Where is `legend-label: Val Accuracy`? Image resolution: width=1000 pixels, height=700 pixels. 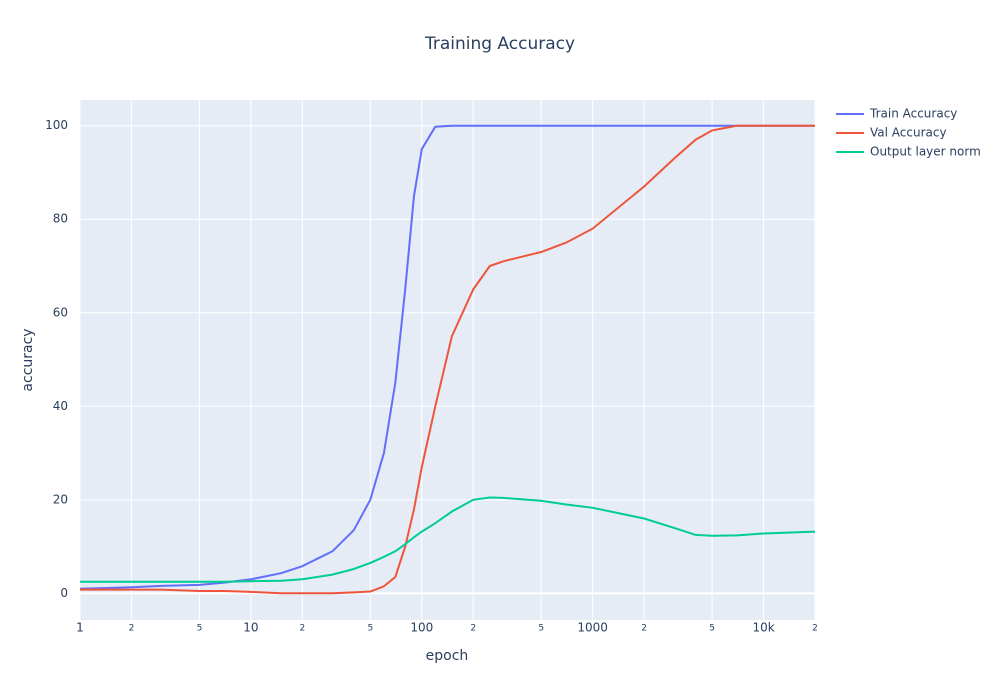 legend-label: Val Accuracy is located at coordinates (908, 133).